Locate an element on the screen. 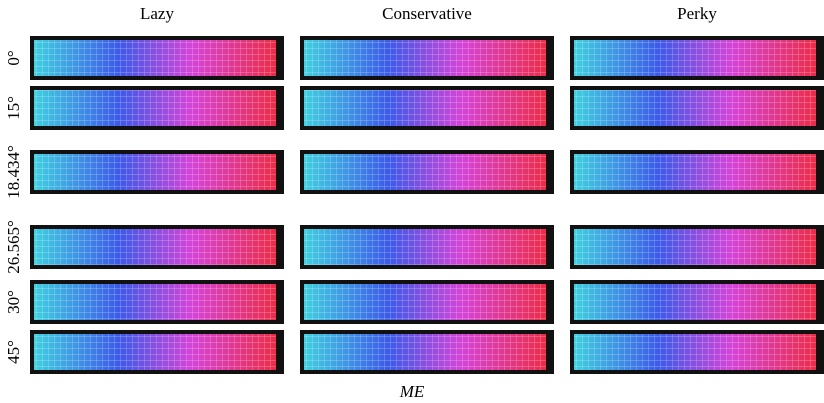  column-title: Lazy is located at coordinates (157, 13).